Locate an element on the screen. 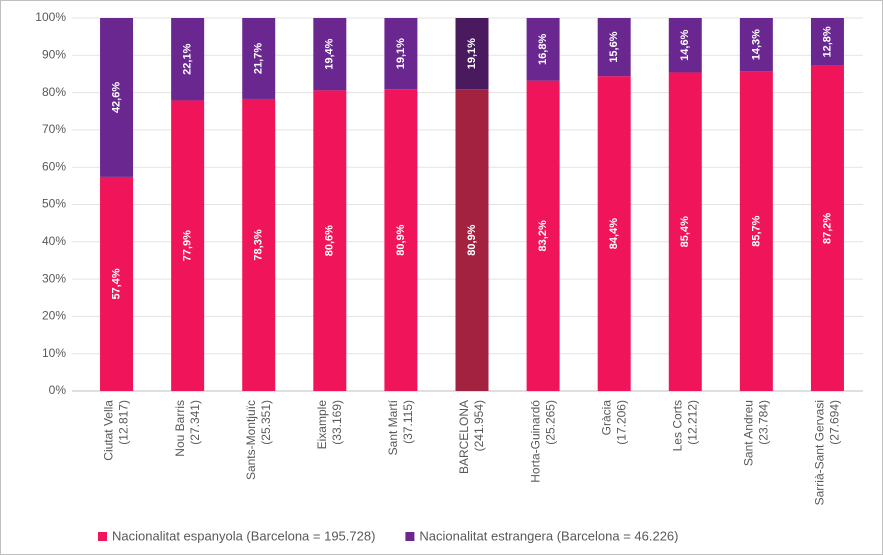 This screenshot has width=883, height=555. value-label: 14,3% is located at coordinates (756, 44).